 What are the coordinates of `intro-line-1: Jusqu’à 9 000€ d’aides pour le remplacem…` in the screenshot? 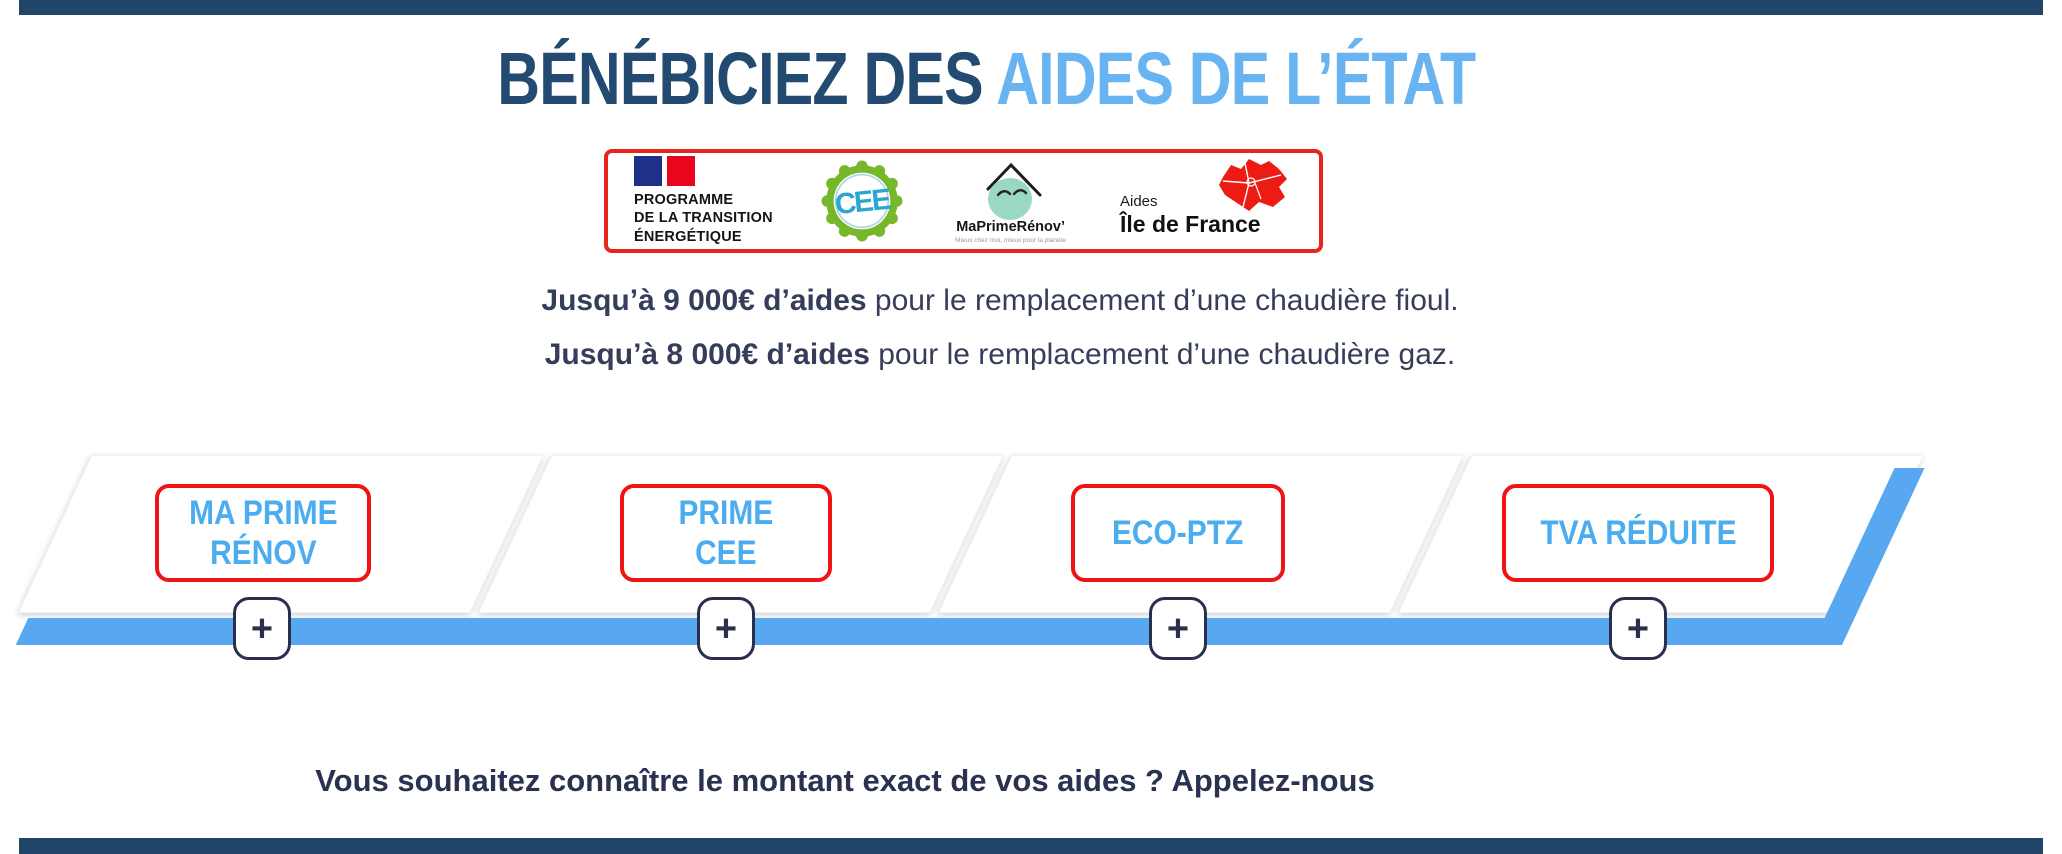 It's located at (1000, 301).